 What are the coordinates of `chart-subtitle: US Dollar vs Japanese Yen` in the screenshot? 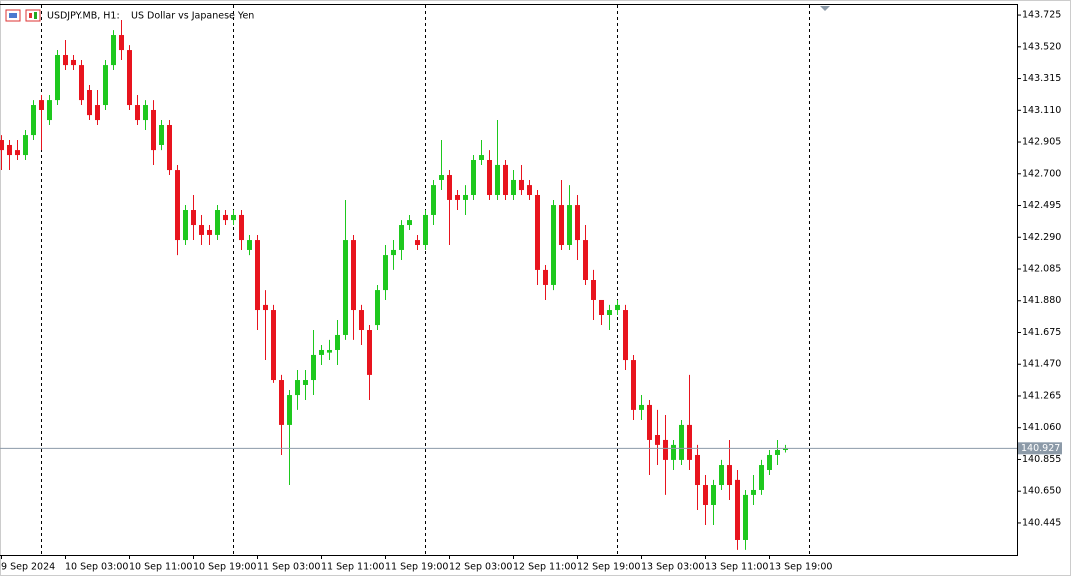 It's located at (192, 16).